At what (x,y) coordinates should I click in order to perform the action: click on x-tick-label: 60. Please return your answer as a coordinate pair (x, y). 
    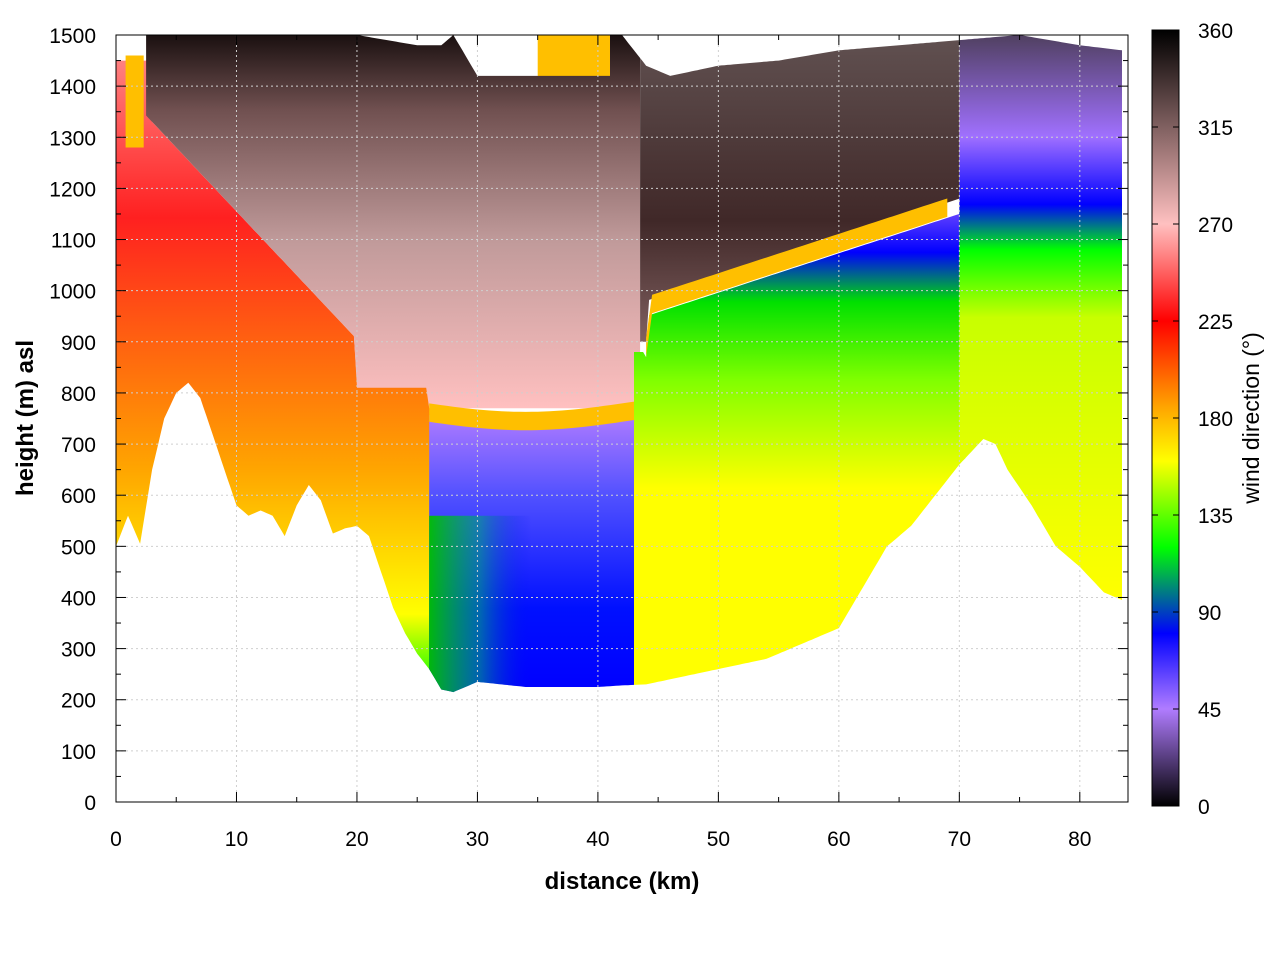
    Looking at the image, I should click on (838, 839).